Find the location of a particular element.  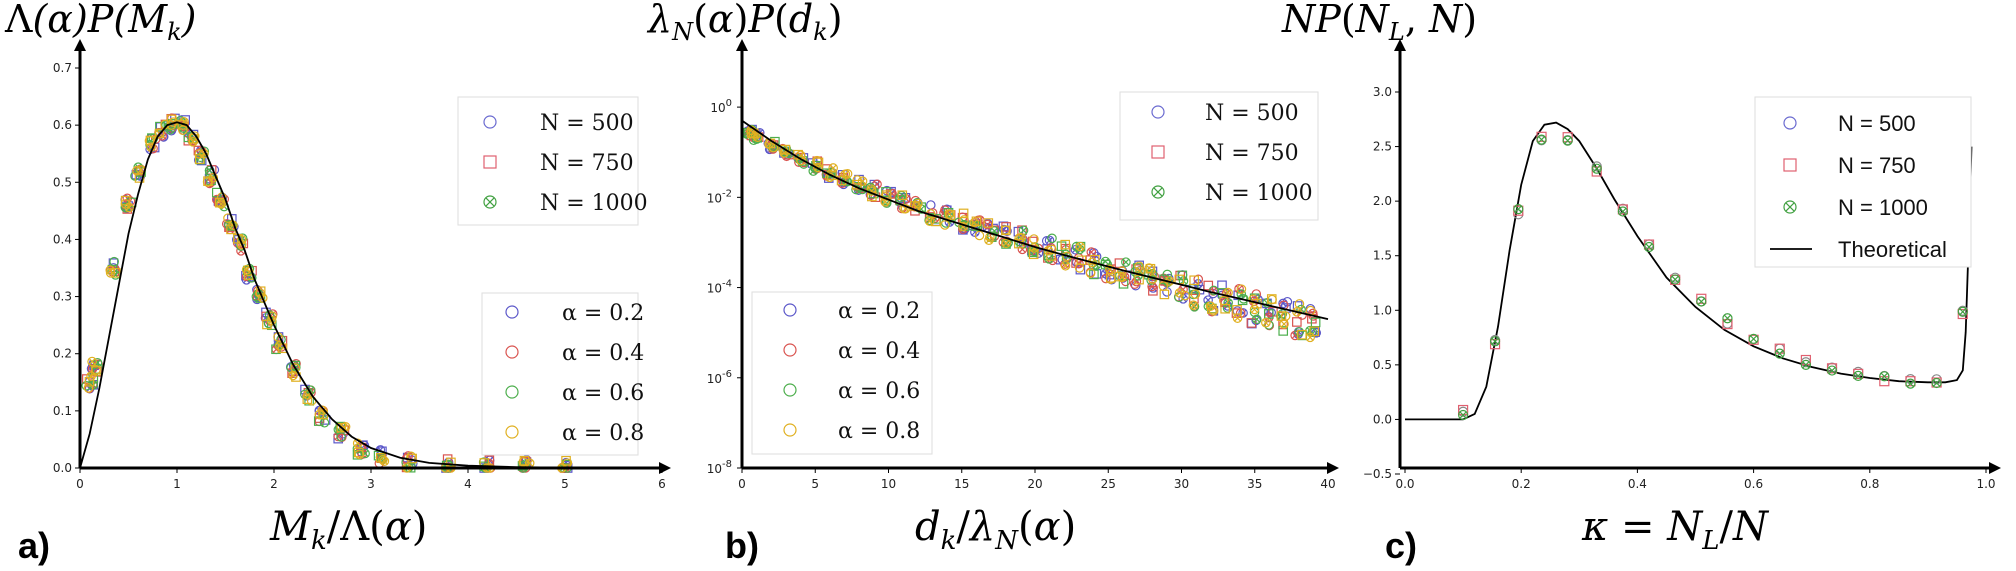

x-tick-label: 4 is located at coordinates (468, 484).